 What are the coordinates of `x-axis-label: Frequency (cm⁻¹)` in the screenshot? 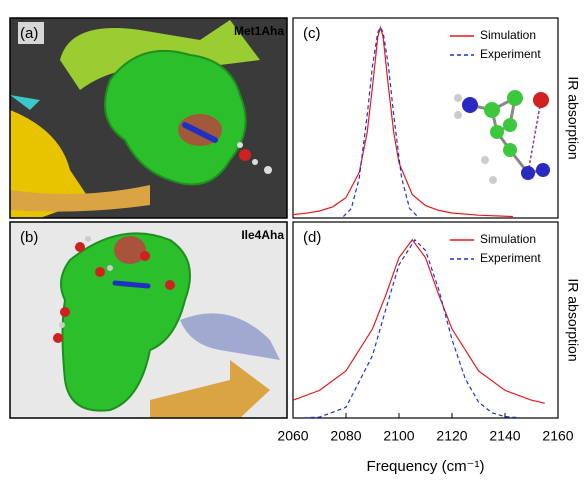 It's located at (426, 466).